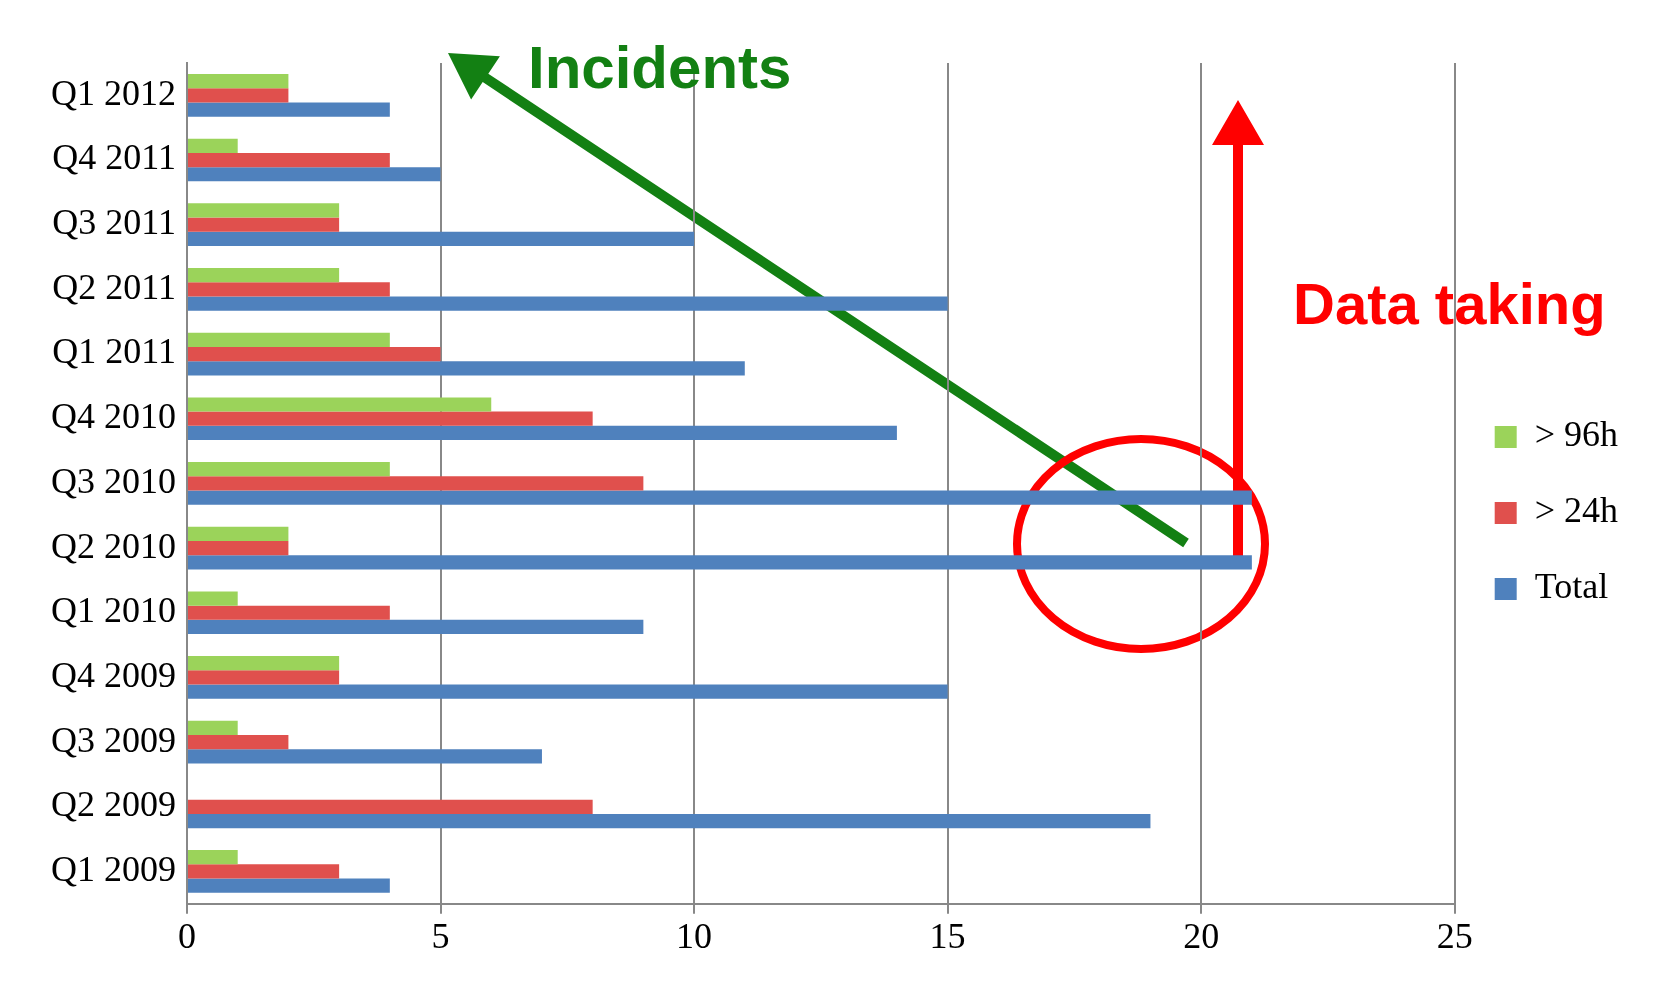 This screenshot has height=995, width=1669. I want to click on y-tick-label: Q4 2009, so click(113, 674).